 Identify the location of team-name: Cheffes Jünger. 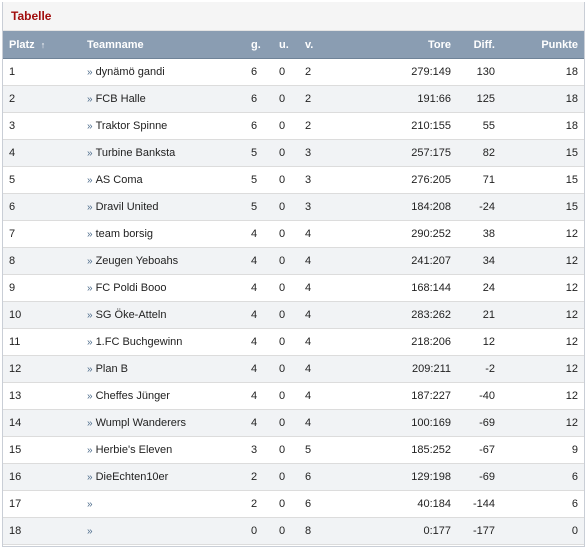
(132, 396).